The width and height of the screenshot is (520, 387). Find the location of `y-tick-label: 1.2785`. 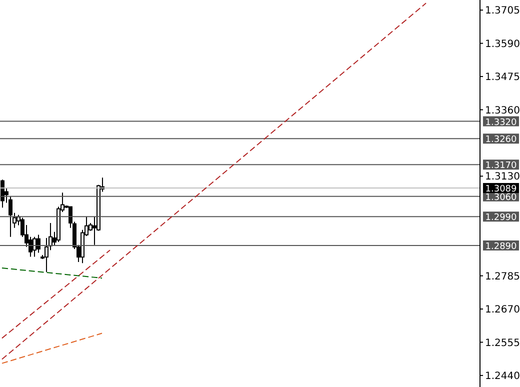

y-tick-label: 1.2785 is located at coordinates (502, 276).